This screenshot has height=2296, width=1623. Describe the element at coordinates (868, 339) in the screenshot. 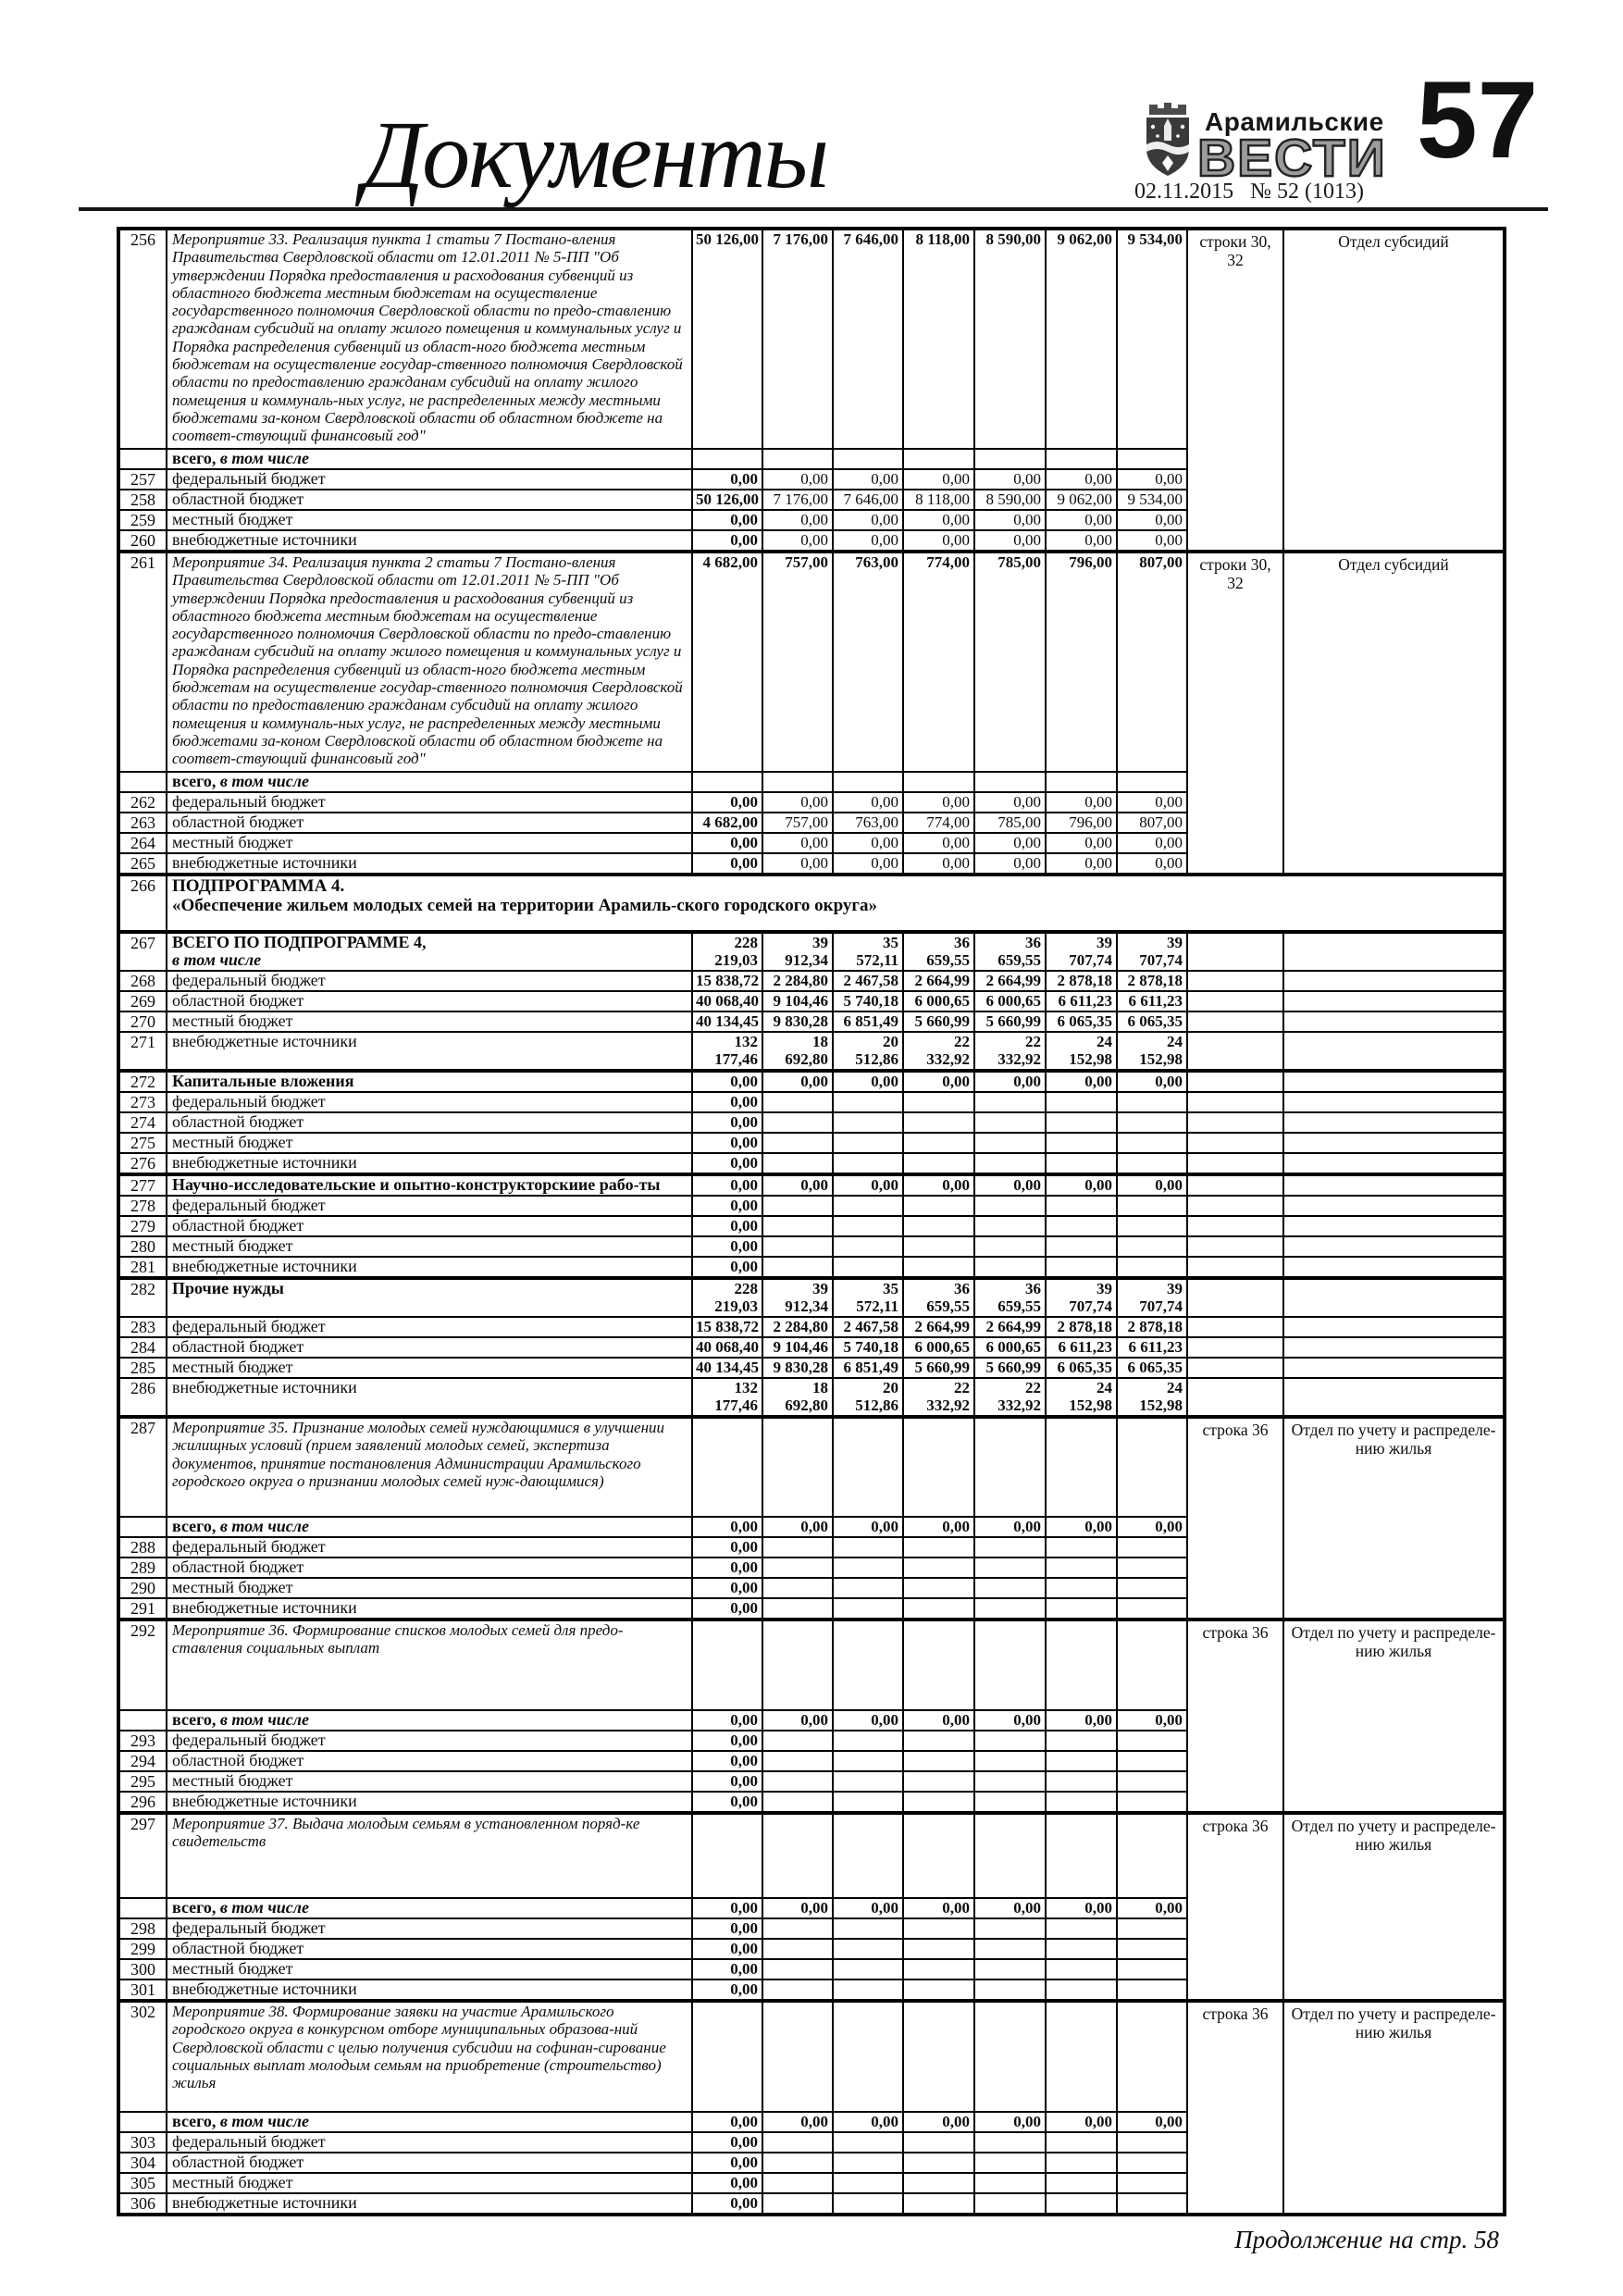

I see `value-cell: 7 646,00` at that location.